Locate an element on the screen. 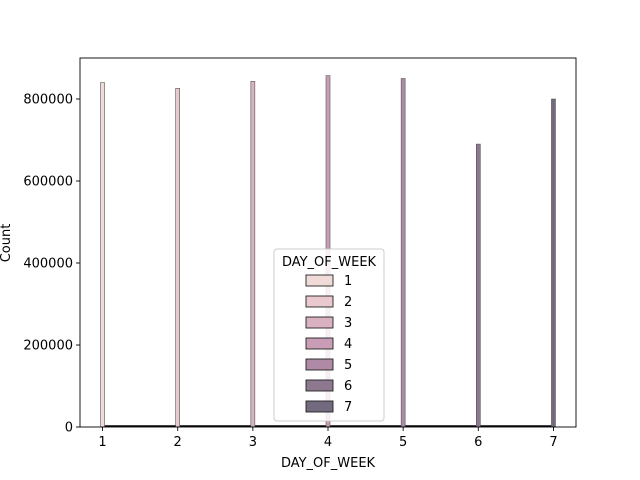  y-tick-label: 200000 is located at coordinates (48, 346).